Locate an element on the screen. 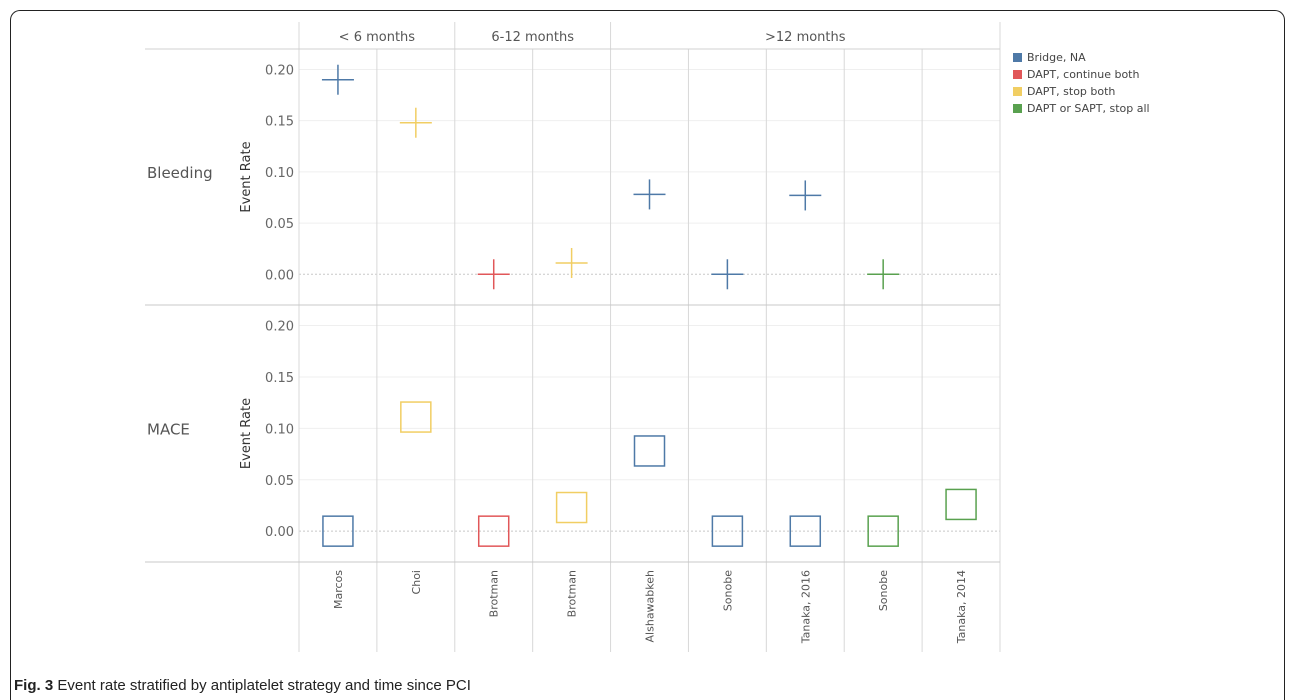 Image resolution: width=1290 pixels, height=700 pixels. category-label: Marcos is located at coordinates (338, 589).